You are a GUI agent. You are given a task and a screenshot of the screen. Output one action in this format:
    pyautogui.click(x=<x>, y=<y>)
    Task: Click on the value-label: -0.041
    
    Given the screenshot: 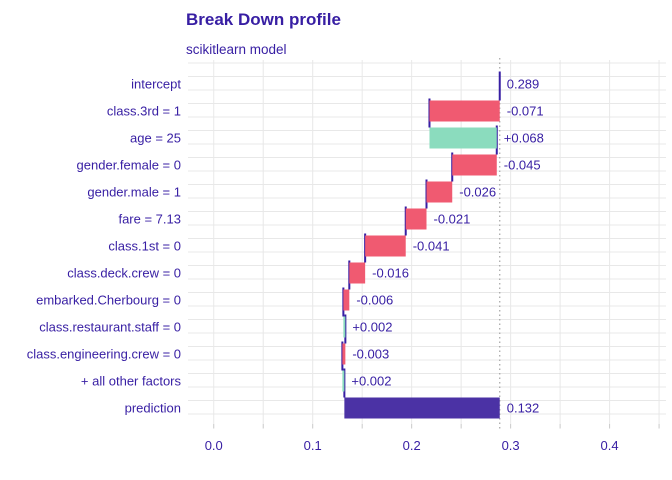 What is the action you would take?
    pyautogui.click(x=431, y=246)
    